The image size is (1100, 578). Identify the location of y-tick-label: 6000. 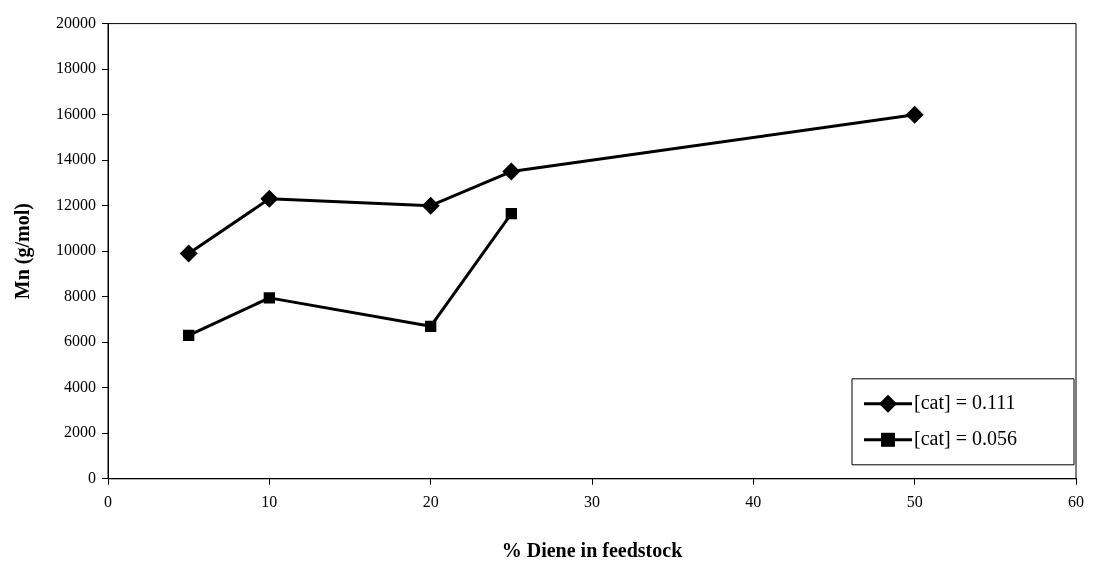
(80, 341).